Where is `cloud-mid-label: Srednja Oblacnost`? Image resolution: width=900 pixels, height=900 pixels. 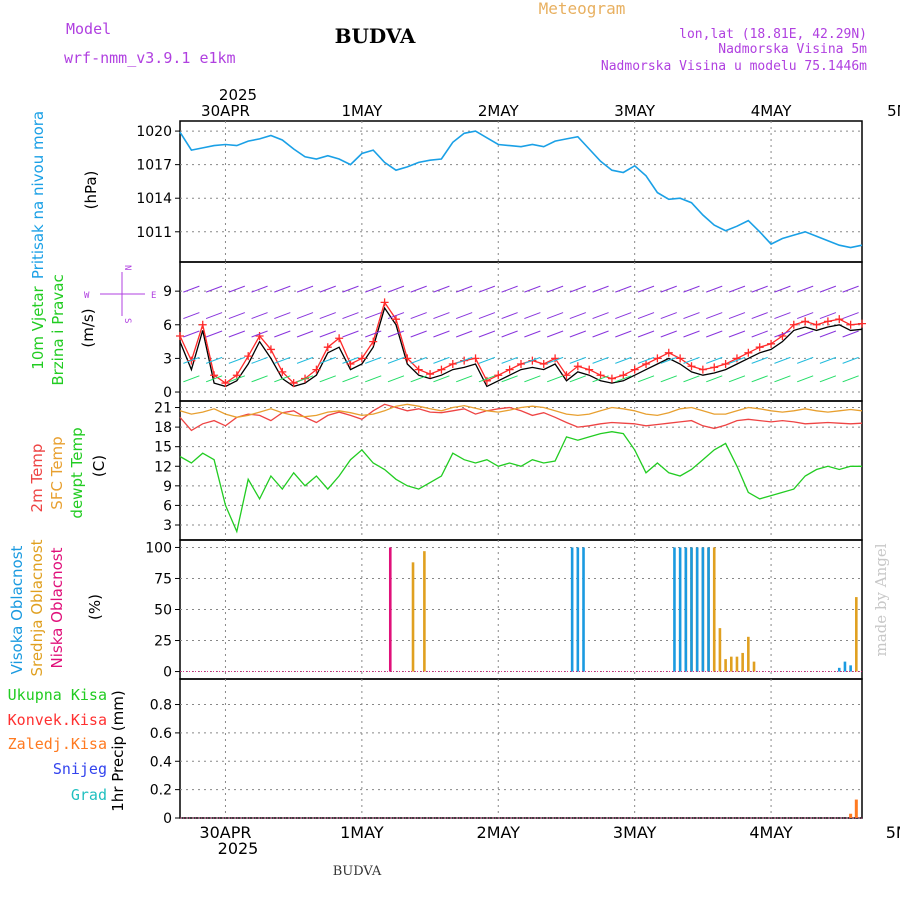 cloud-mid-label: Srednja Oblacnost is located at coordinates (37, 607).